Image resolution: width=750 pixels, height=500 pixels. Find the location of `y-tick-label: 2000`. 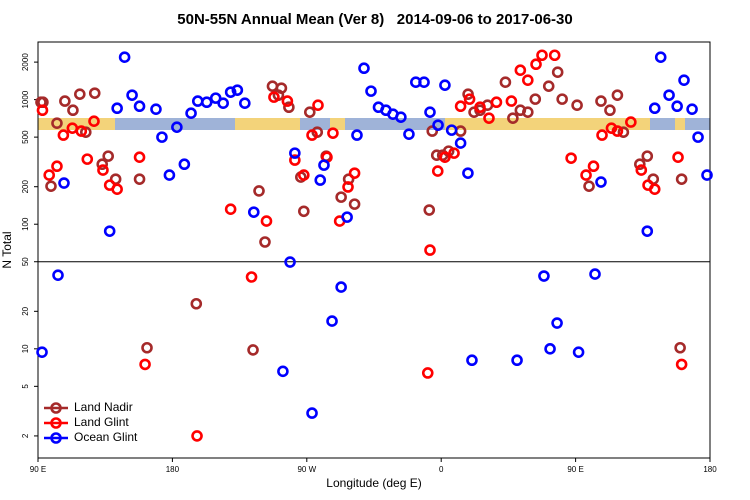

y-tick-label: 2000 is located at coordinates (25, 62).